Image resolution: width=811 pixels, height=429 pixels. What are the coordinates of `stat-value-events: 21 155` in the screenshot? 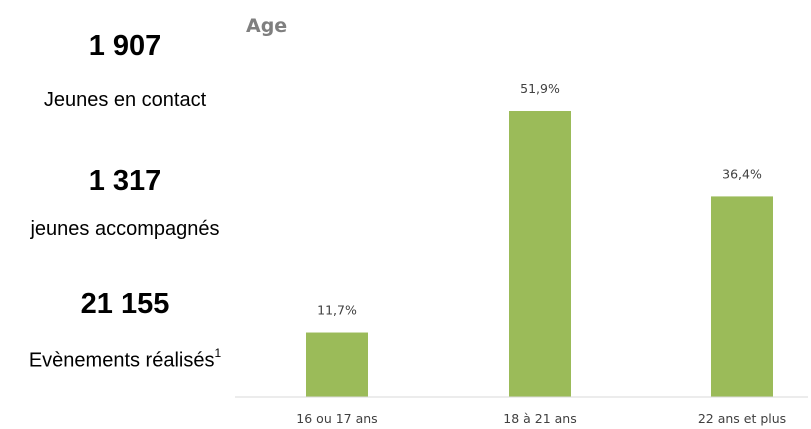 It's located at (125, 304).